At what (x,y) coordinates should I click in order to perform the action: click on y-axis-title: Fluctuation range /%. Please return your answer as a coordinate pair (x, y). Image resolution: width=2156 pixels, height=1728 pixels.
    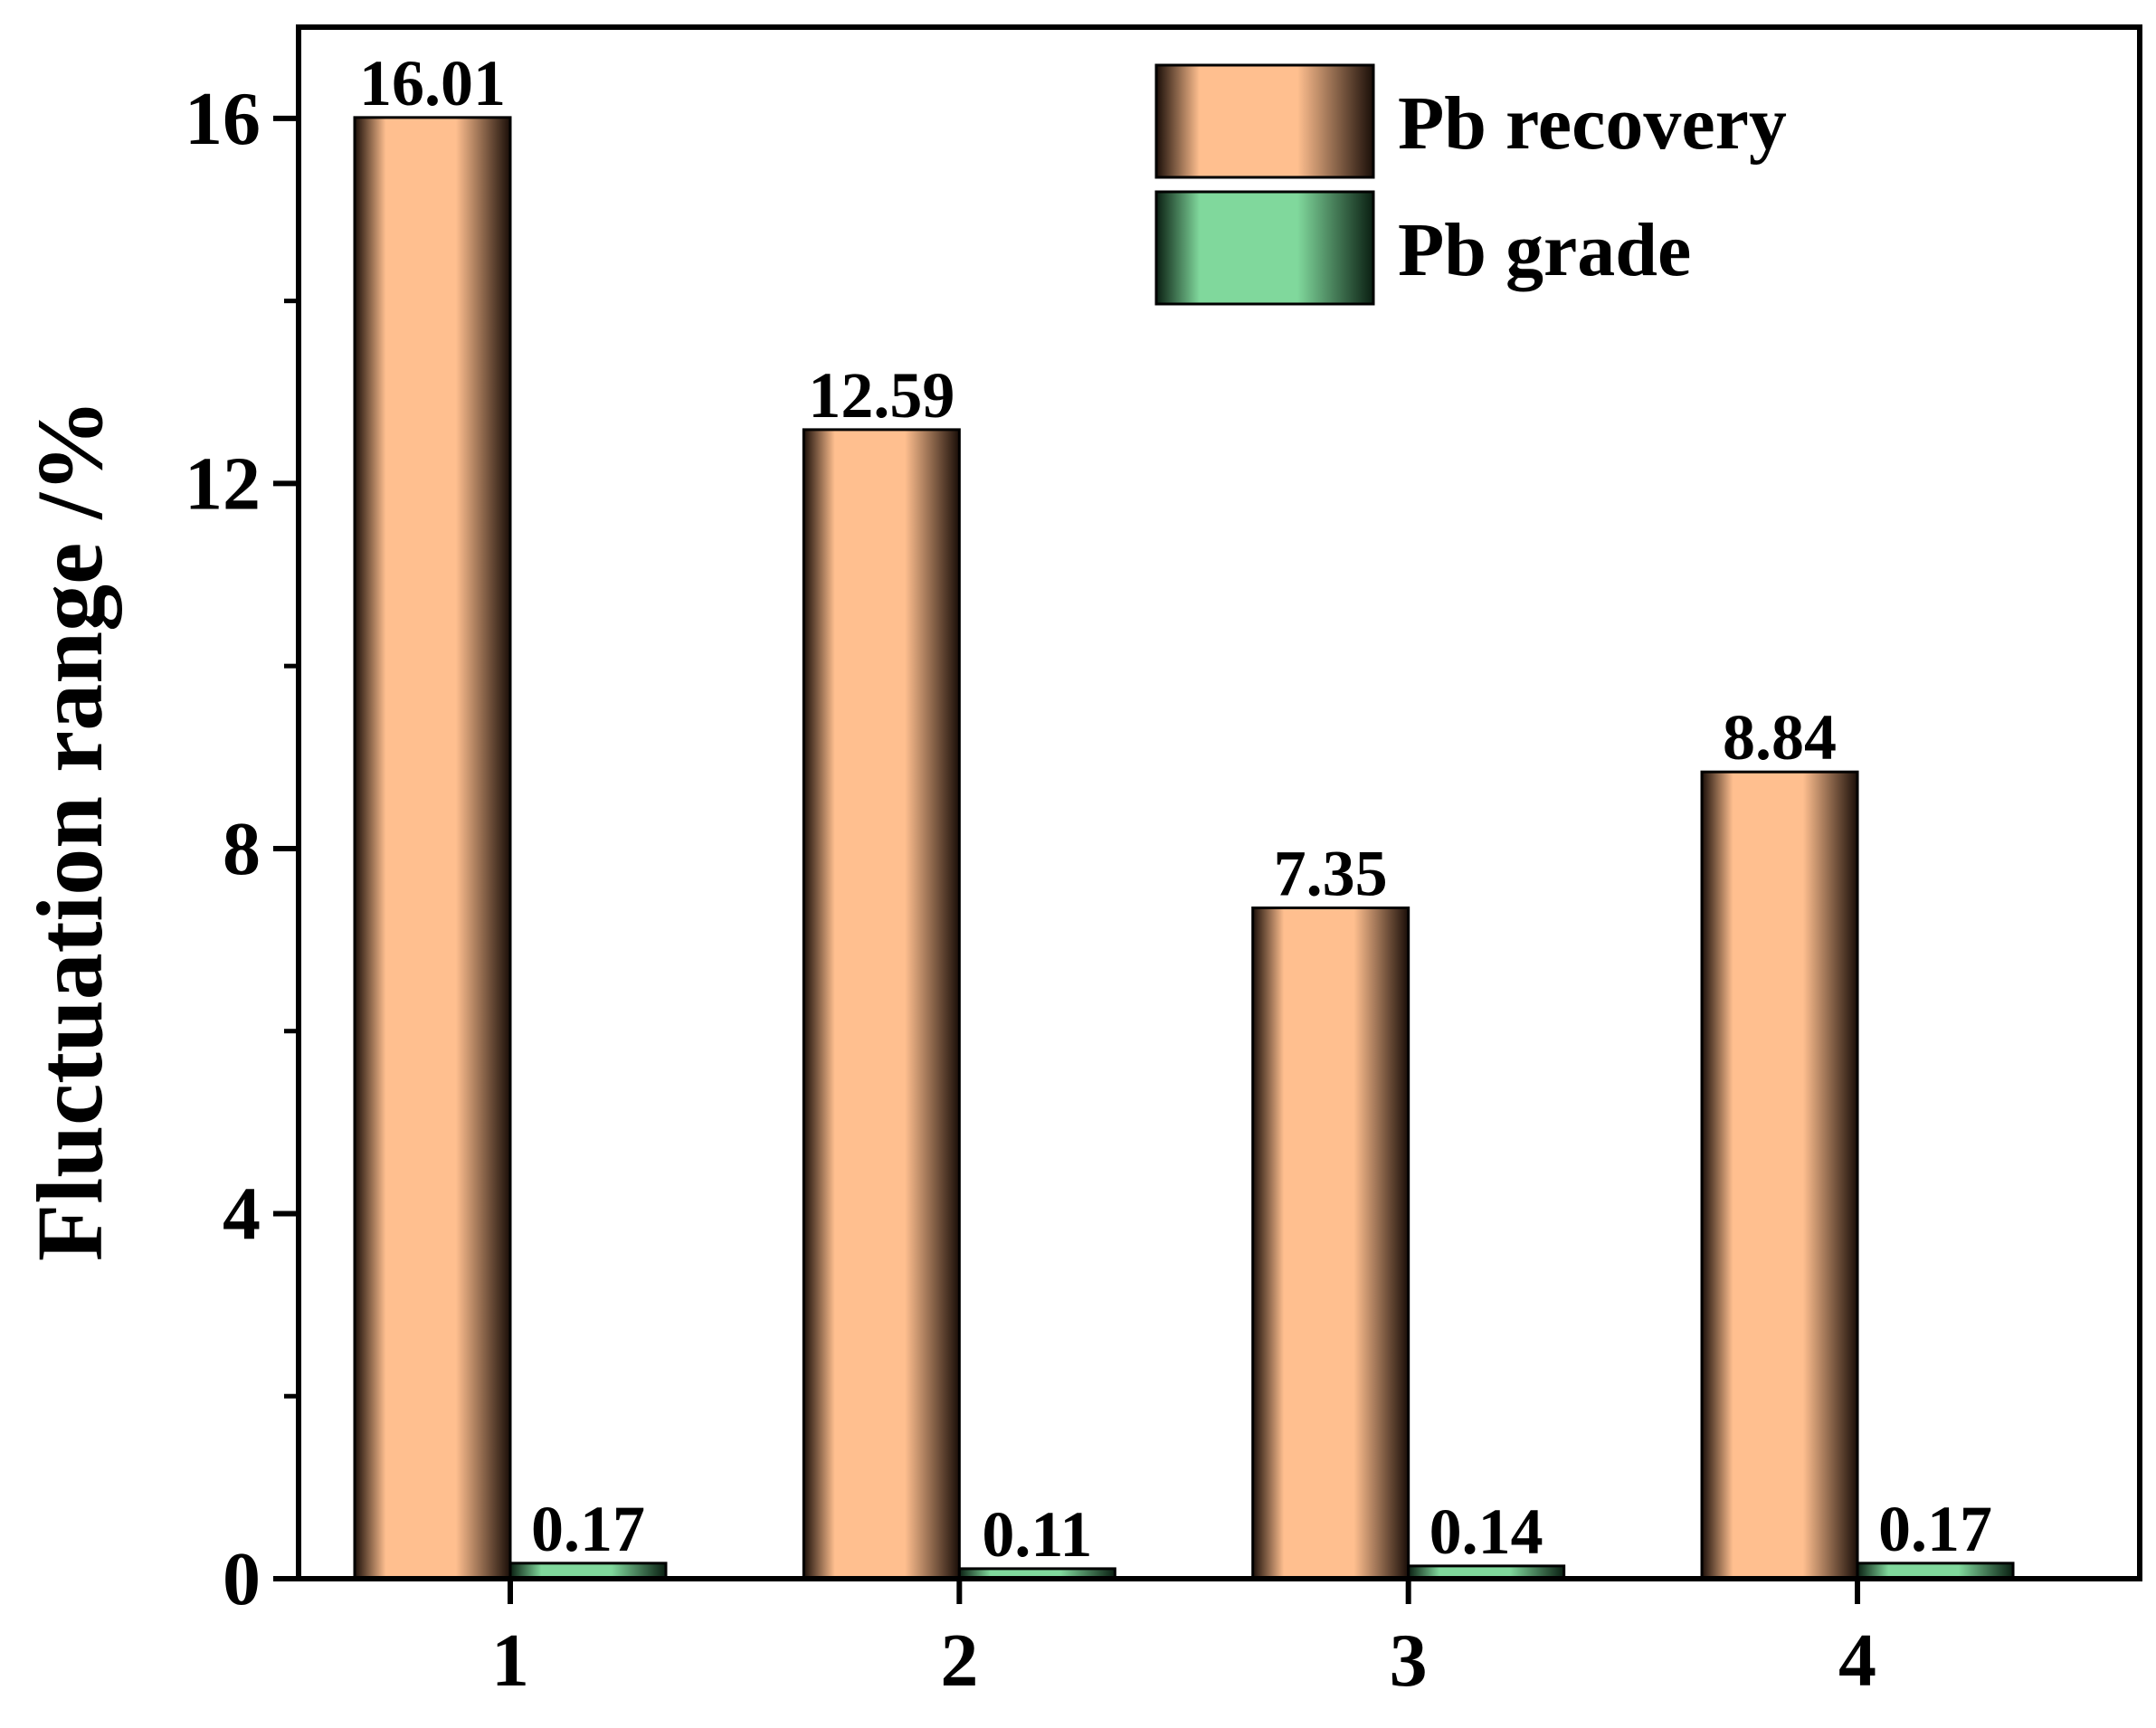
    Looking at the image, I should click on (70, 830).